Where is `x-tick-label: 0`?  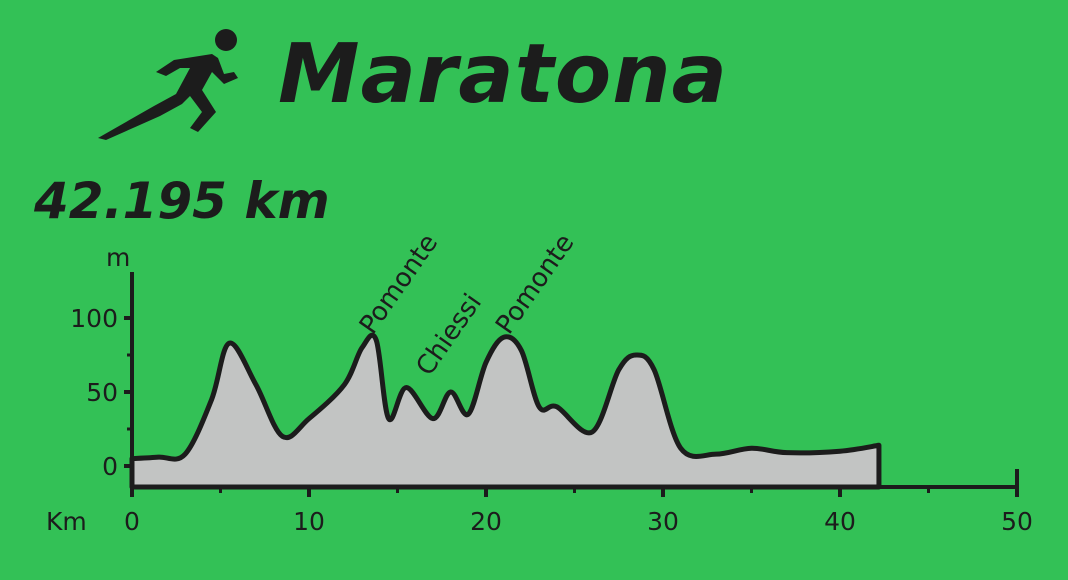
x-tick-label: 0 is located at coordinates (132, 521).